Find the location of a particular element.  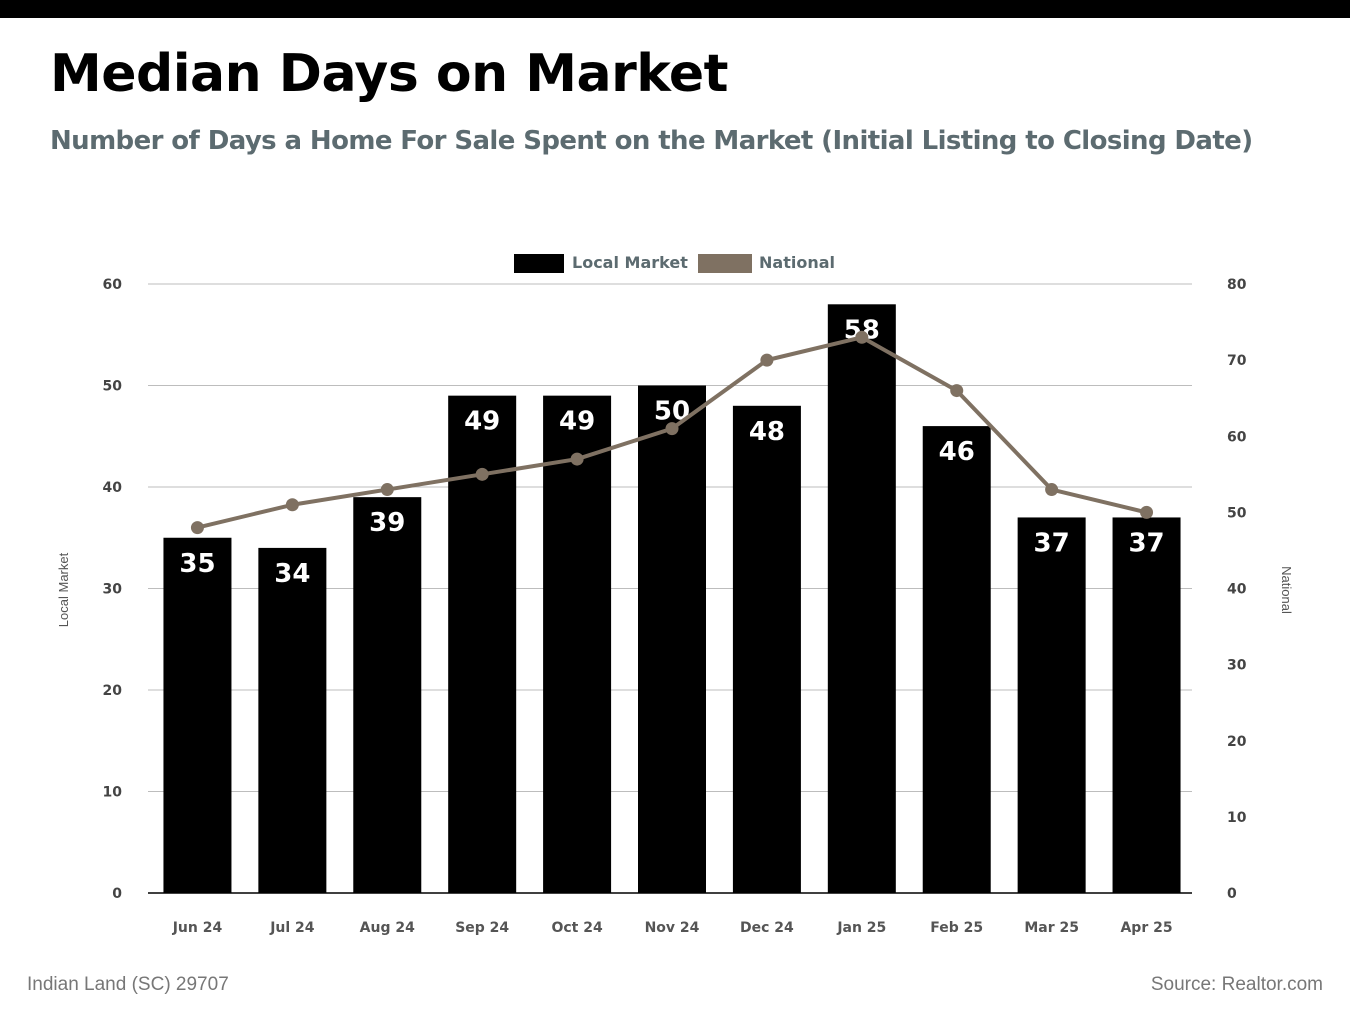

y2-tick-label: 20 is located at coordinates (1237, 742).